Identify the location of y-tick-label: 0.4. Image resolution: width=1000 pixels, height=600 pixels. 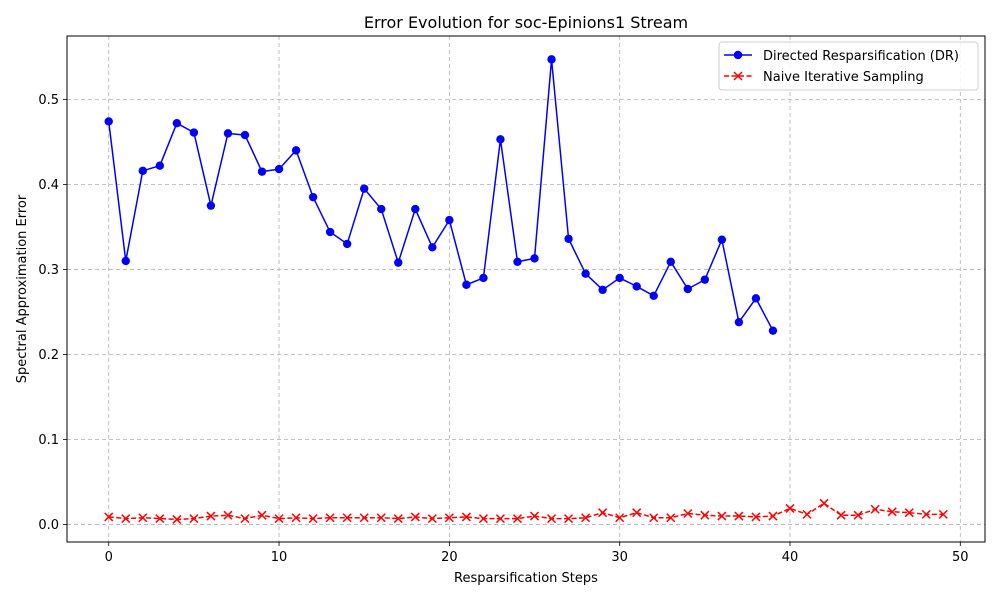
(48, 185).